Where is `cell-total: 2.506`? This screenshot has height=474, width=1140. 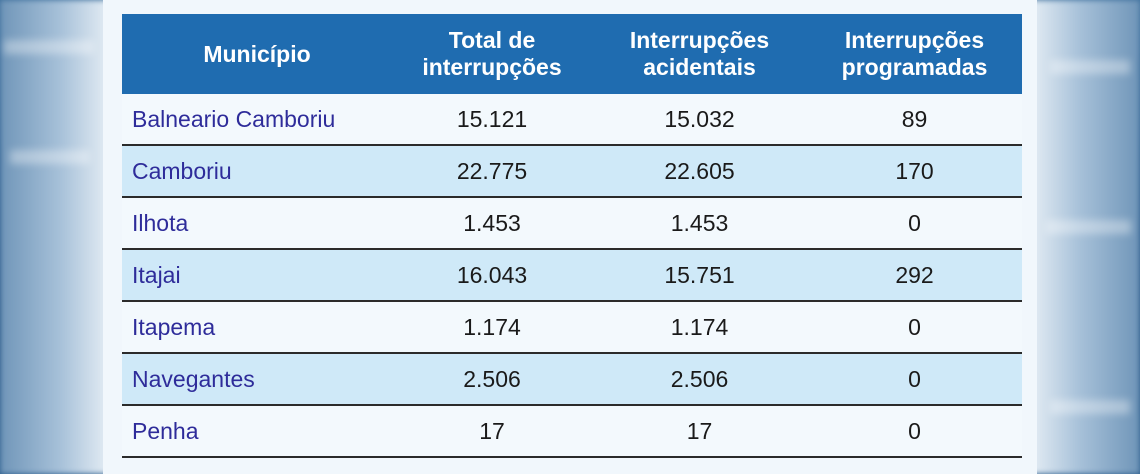
cell-total: 2.506 is located at coordinates (492, 379).